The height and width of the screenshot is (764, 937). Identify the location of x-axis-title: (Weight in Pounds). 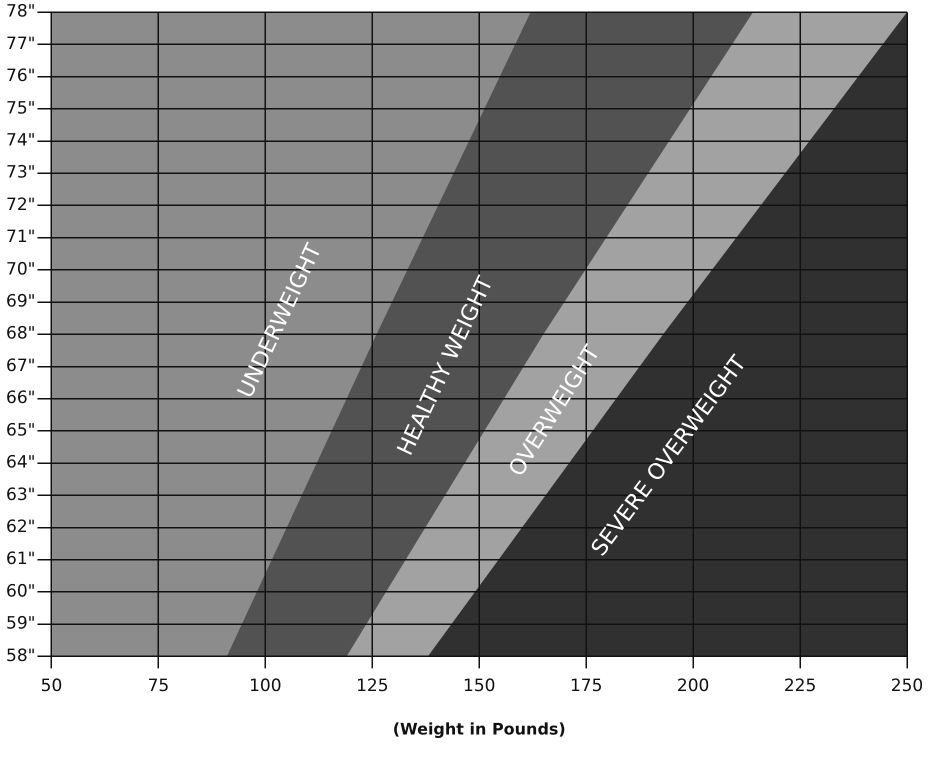
(479, 729).